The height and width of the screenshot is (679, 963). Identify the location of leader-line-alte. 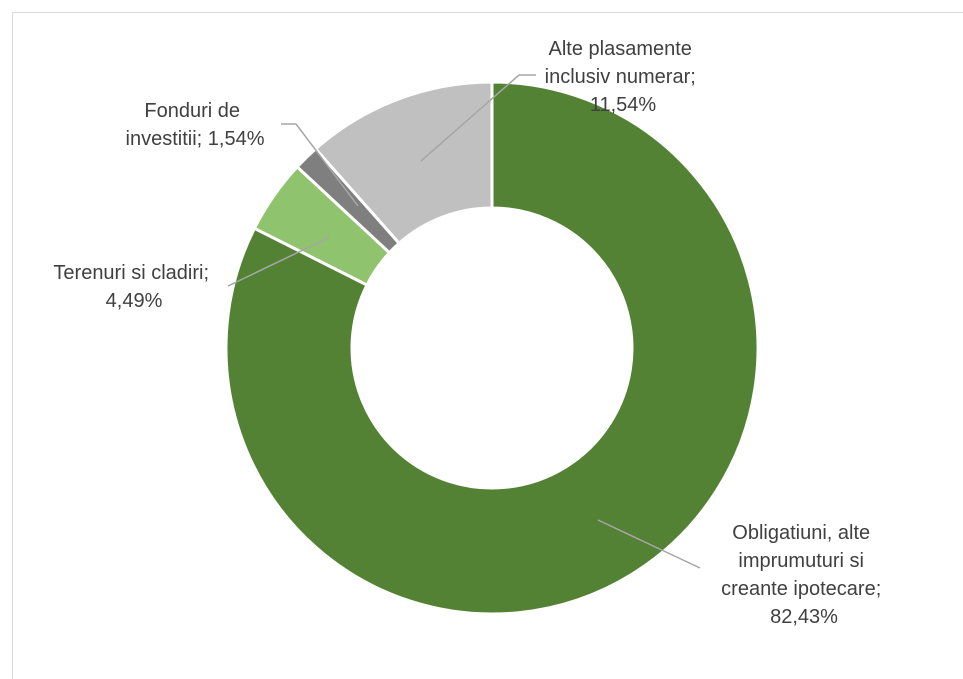
(478, 118).